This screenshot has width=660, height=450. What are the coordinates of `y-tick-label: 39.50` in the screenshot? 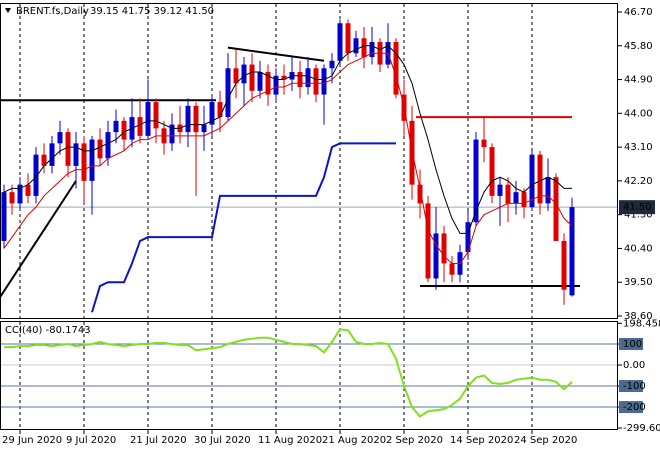 It's located at (638, 282).